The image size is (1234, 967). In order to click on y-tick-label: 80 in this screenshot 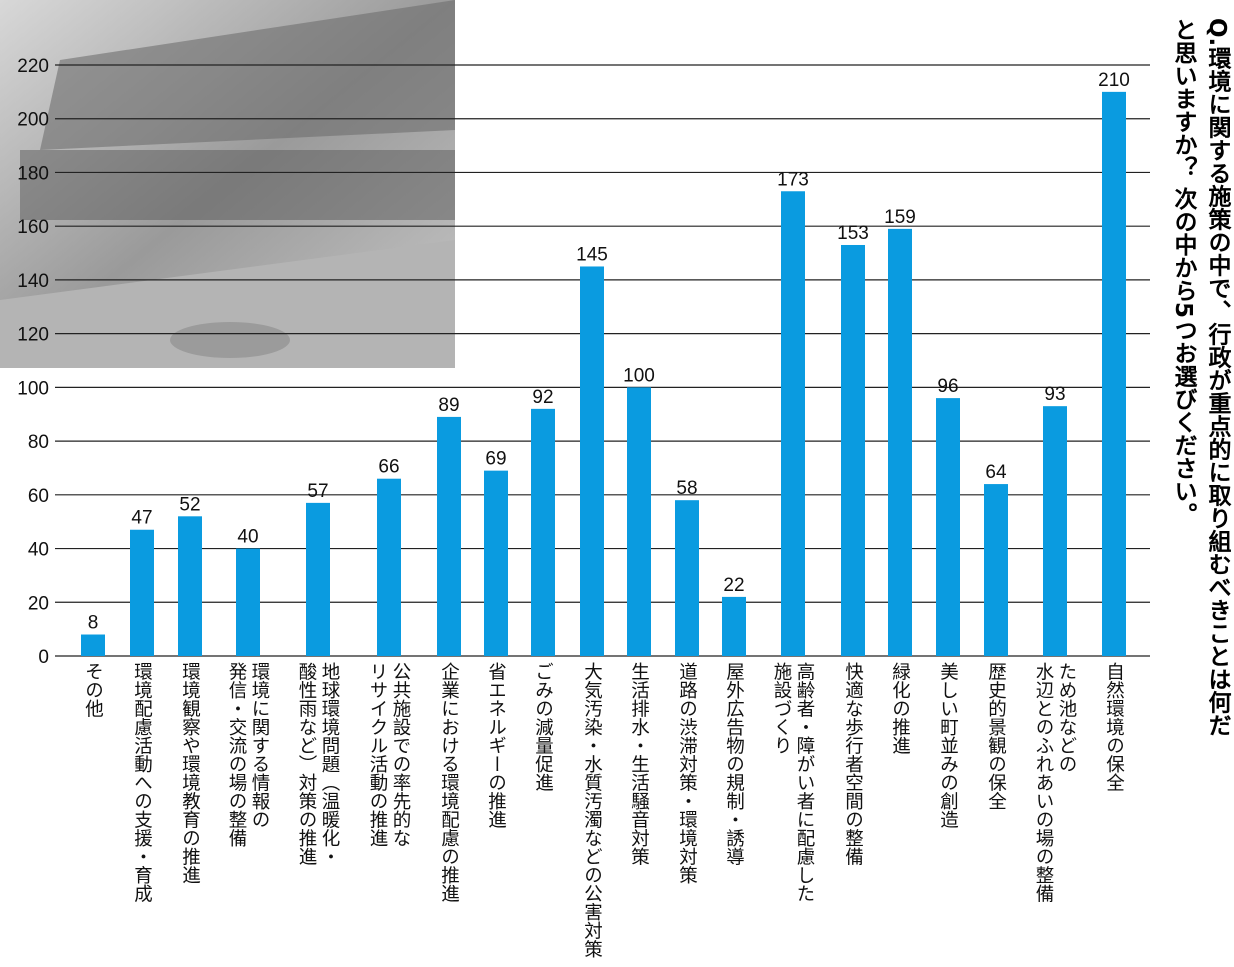, I will do `click(38, 442)`.